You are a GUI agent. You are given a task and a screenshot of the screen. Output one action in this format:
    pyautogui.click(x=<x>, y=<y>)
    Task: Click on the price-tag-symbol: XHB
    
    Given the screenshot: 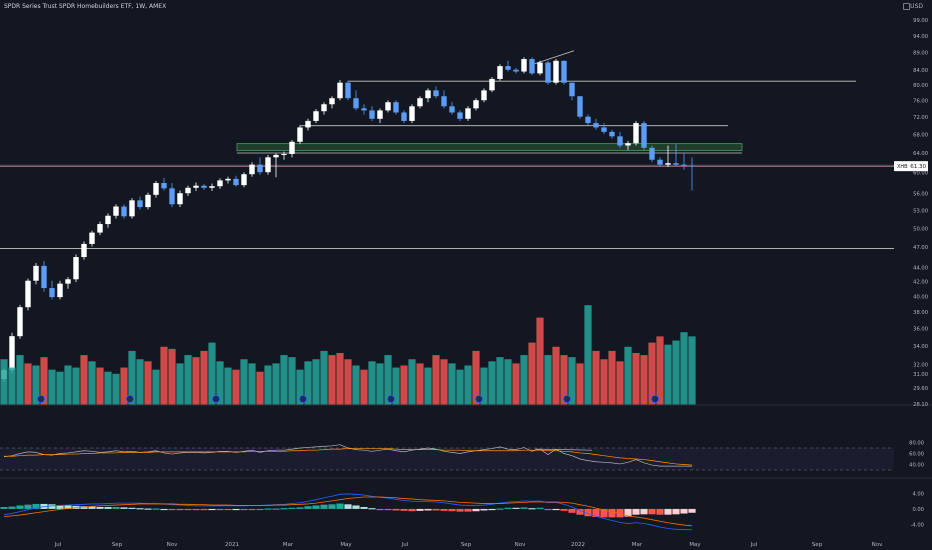 What is the action you would take?
    pyautogui.click(x=902, y=167)
    